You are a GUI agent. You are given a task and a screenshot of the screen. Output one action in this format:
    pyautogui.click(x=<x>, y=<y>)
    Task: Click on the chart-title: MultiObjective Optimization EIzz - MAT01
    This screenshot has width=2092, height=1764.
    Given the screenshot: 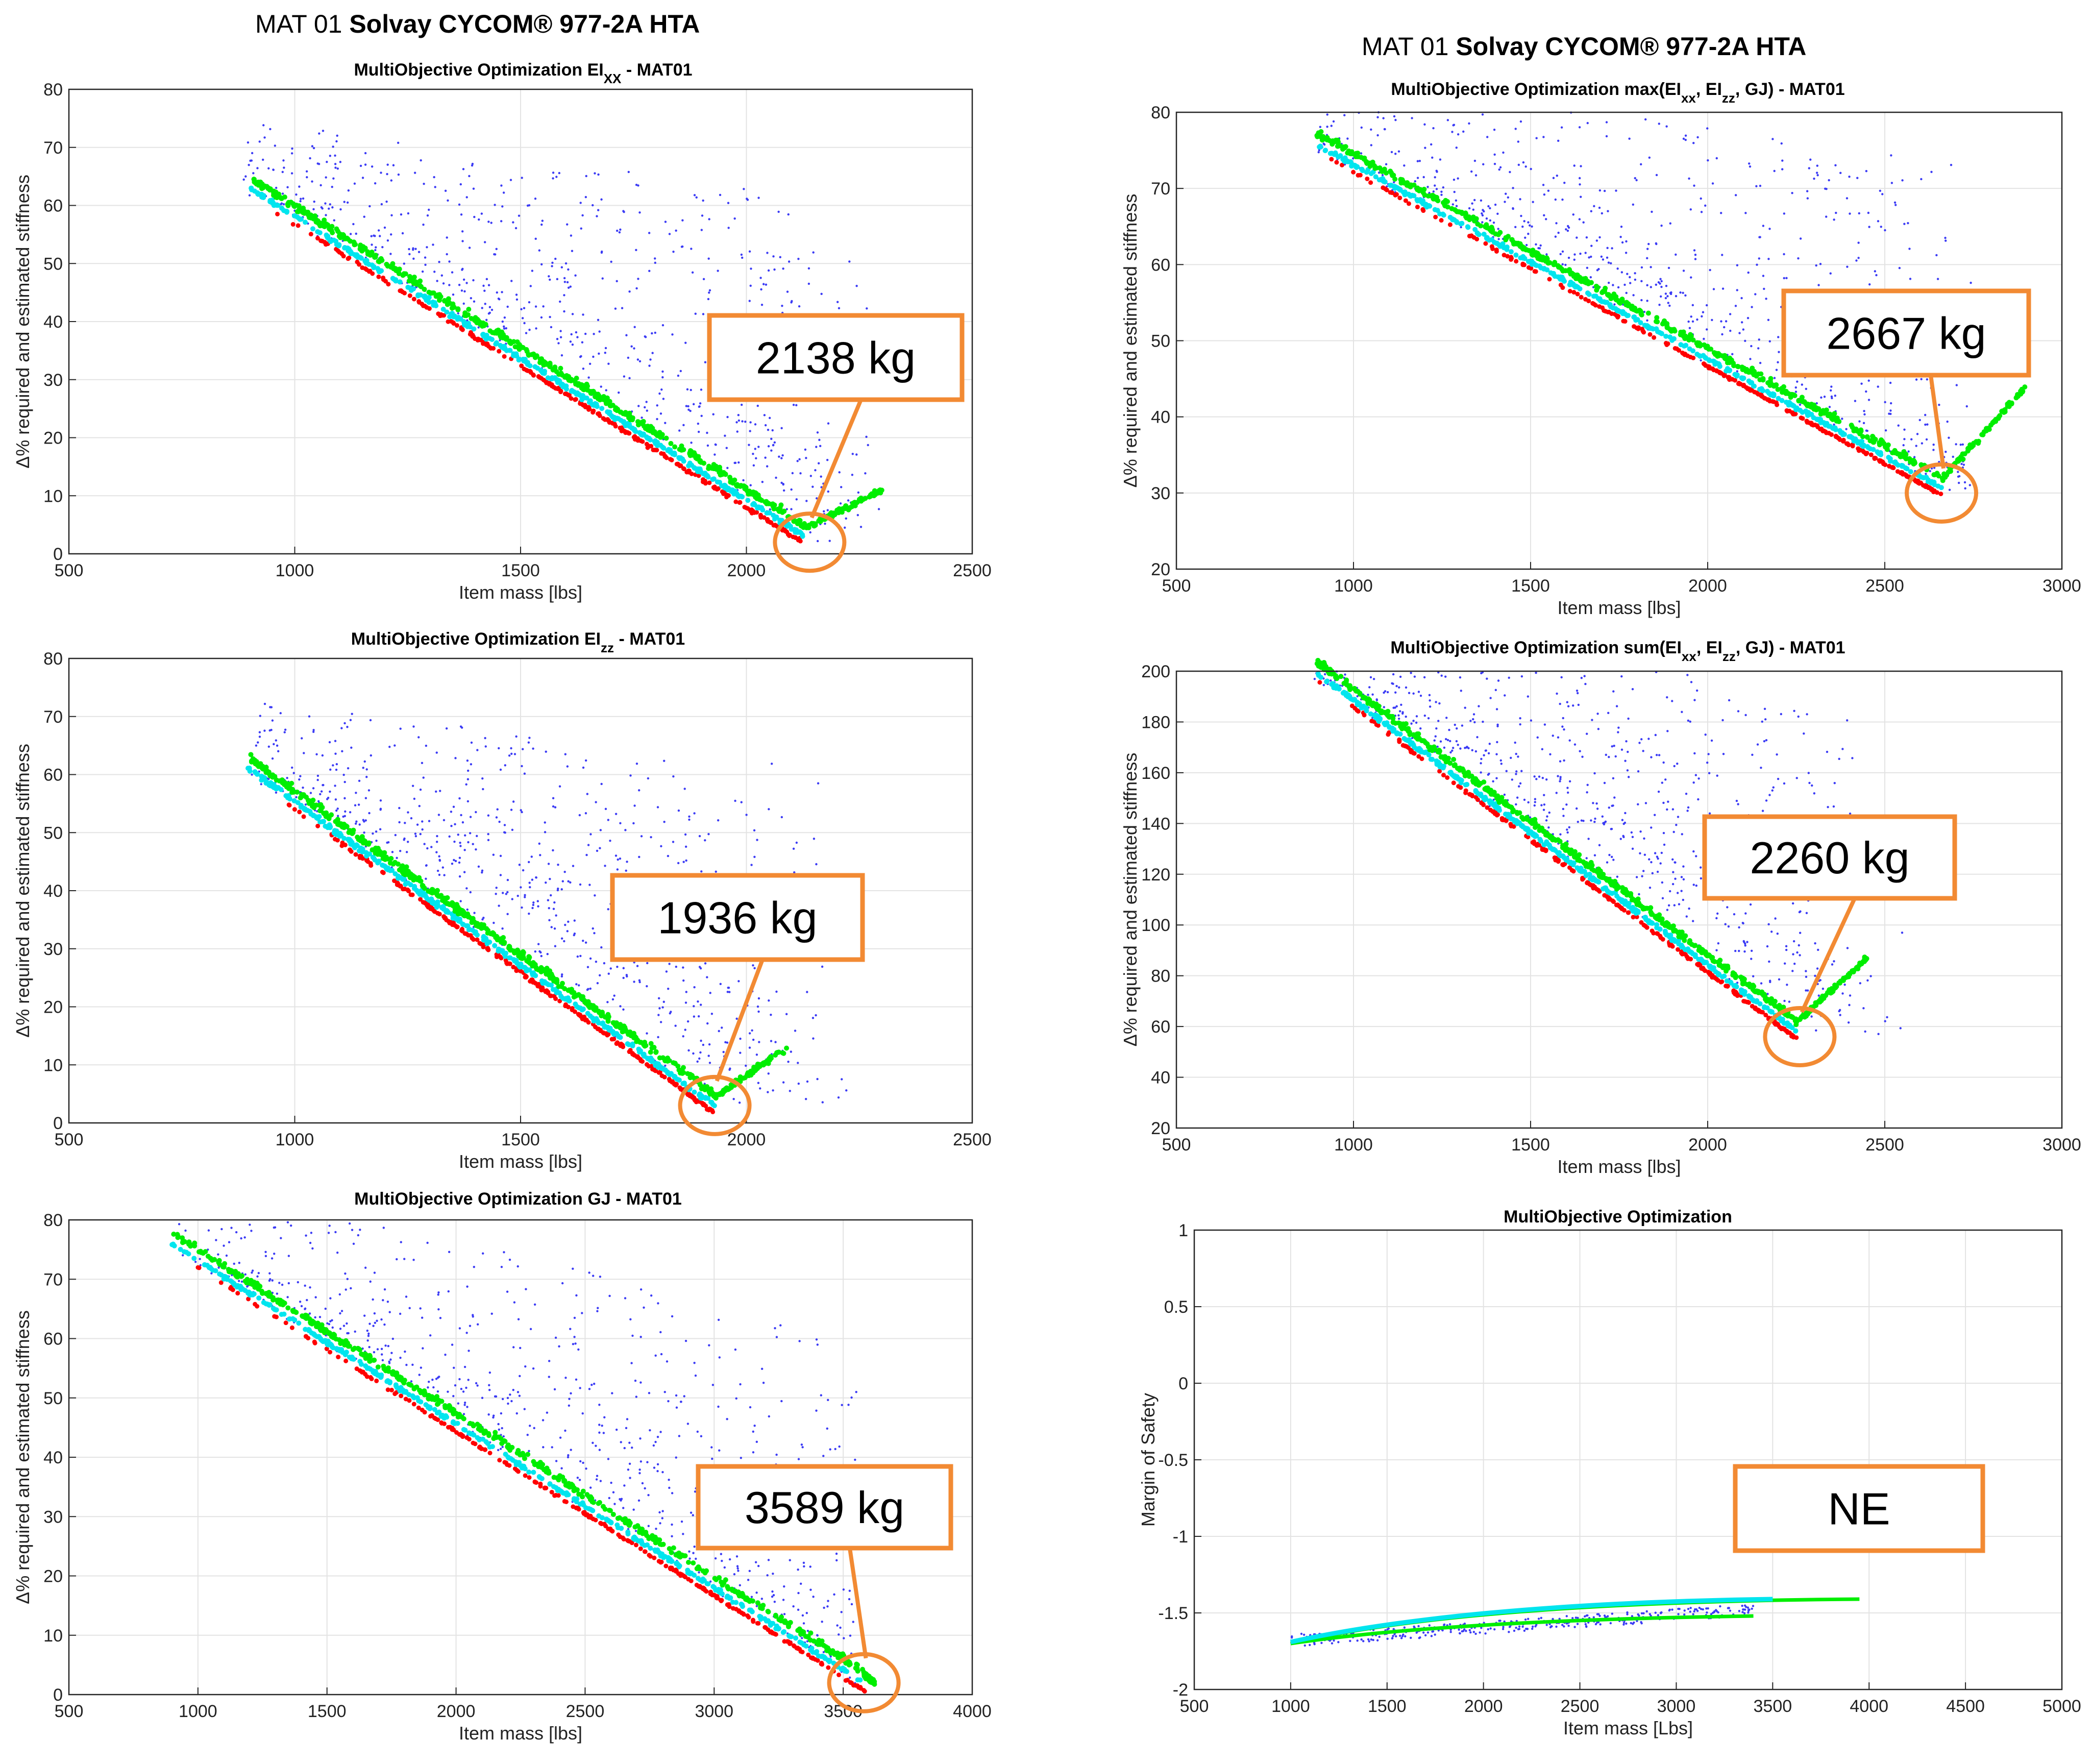 What is the action you would take?
    pyautogui.click(x=518, y=642)
    